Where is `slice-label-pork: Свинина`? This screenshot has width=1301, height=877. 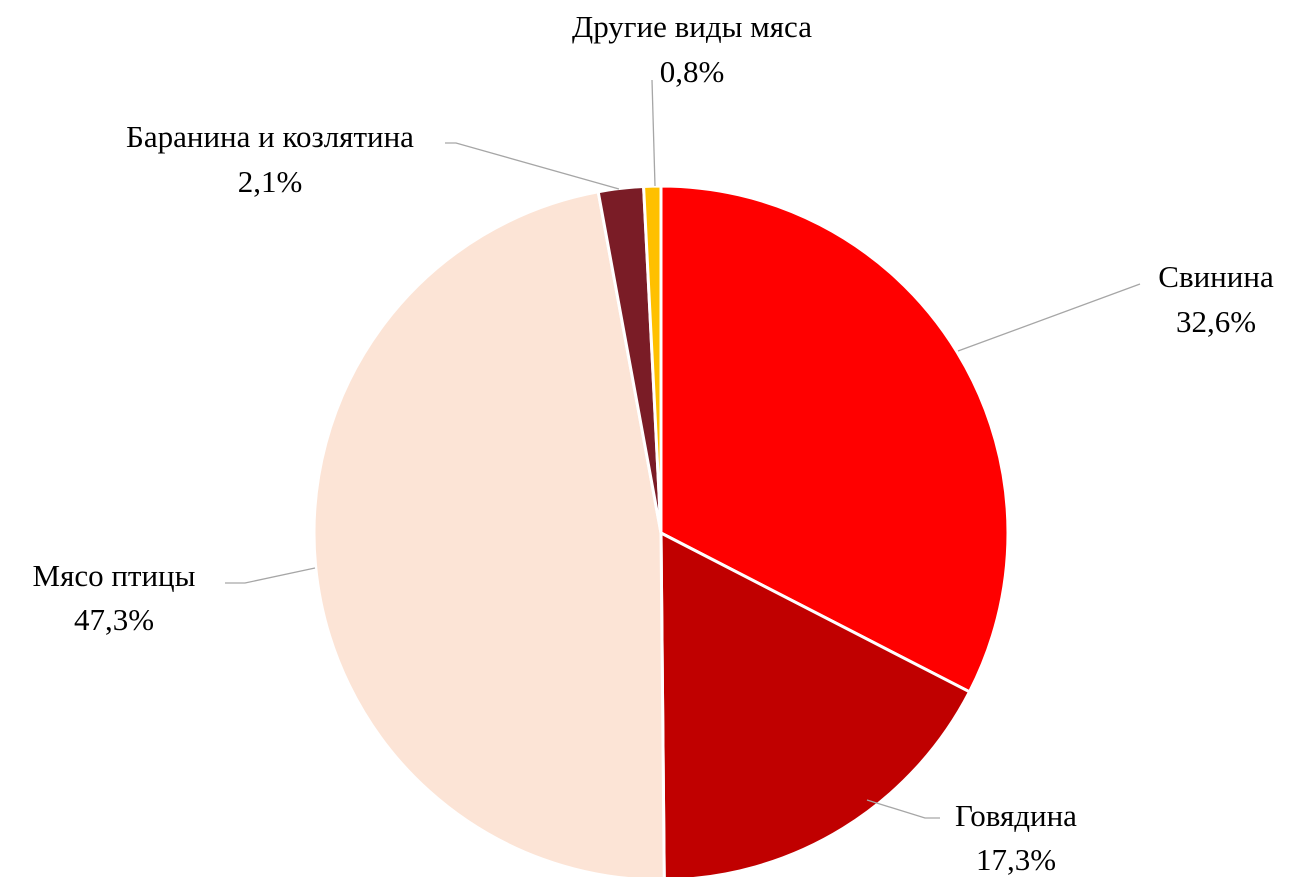
slice-label-pork: Свинина is located at coordinates (1216, 276).